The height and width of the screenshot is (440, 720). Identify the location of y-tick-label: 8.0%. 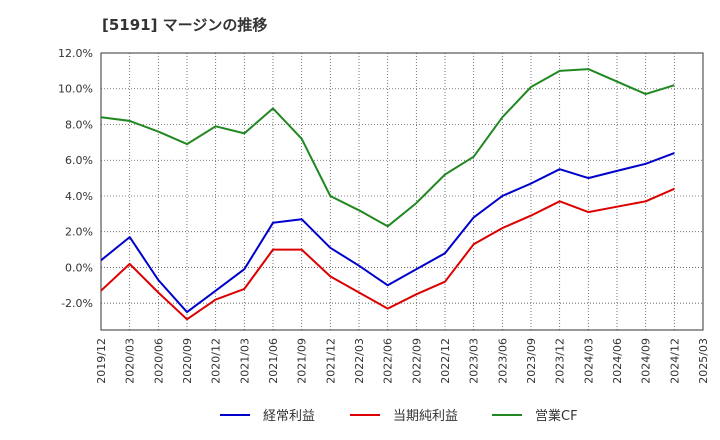
(79, 124).